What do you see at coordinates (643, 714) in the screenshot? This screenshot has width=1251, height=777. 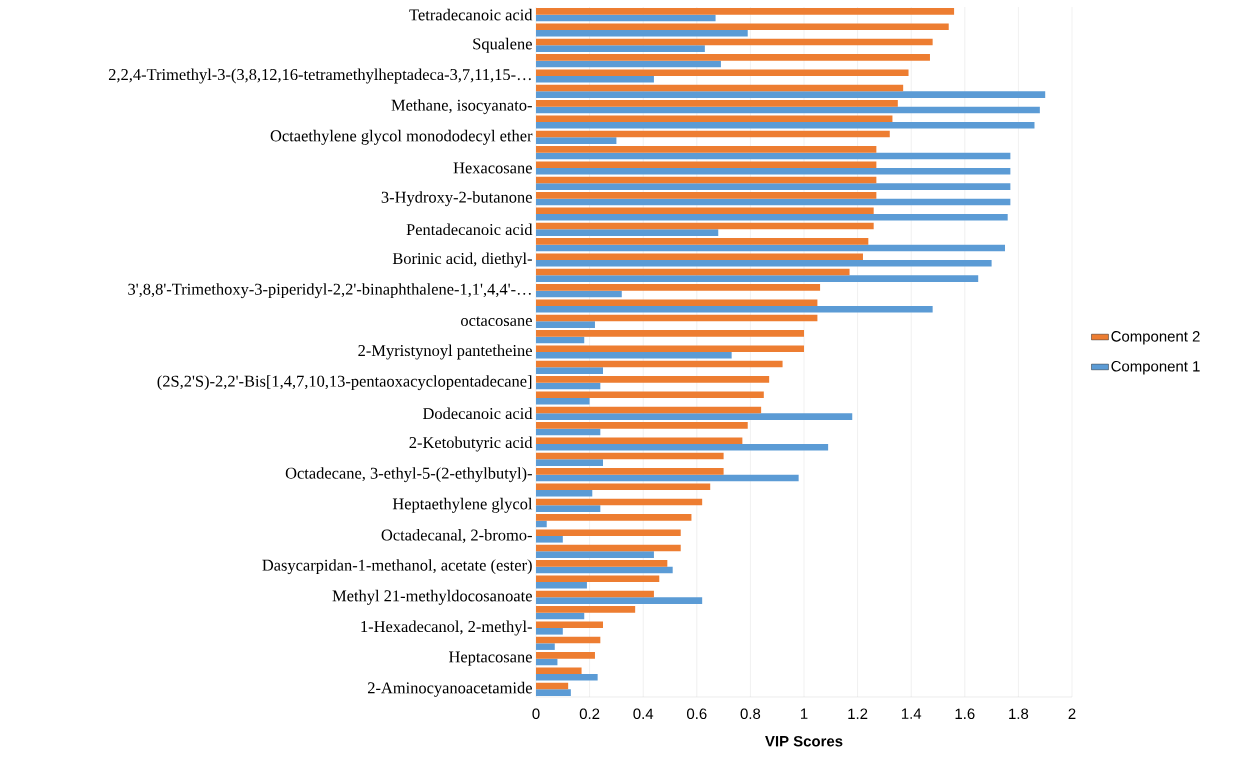 I see `x-tick-label: 0.4` at bounding box center [643, 714].